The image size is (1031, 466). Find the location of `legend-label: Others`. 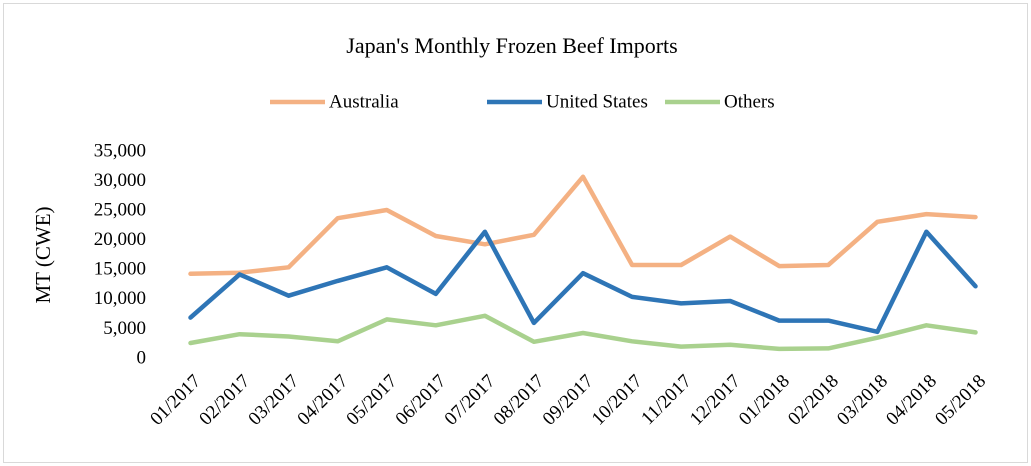

legend-label: Others is located at coordinates (749, 101).